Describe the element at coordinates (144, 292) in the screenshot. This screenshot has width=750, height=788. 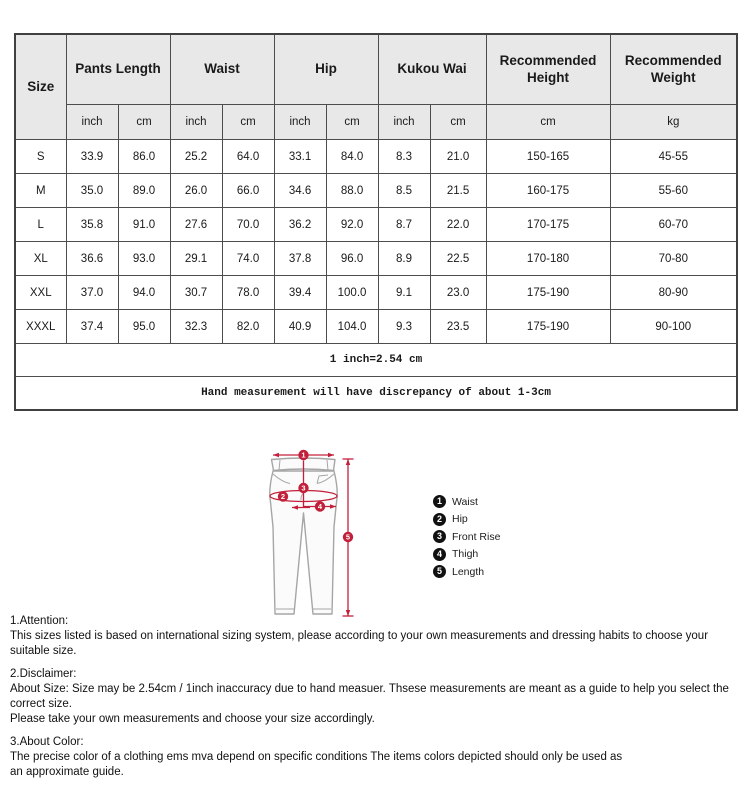
I see `value-cell: 94.0` at that location.